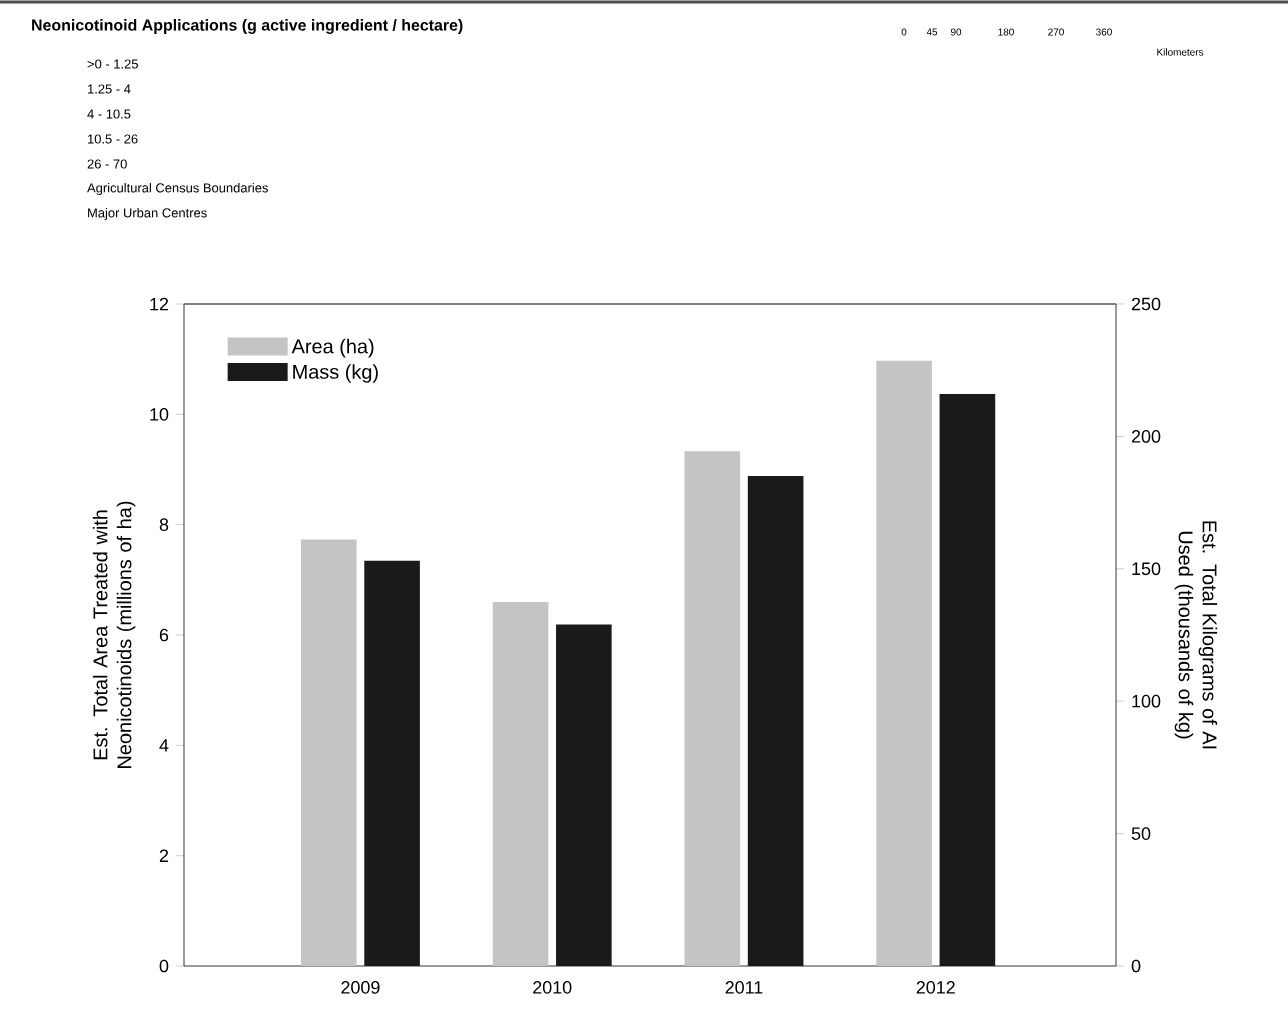 This screenshot has width=1288, height=1020. What do you see at coordinates (1146, 569) in the screenshot?
I see `y2-tick-label: 150` at bounding box center [1146, 569].